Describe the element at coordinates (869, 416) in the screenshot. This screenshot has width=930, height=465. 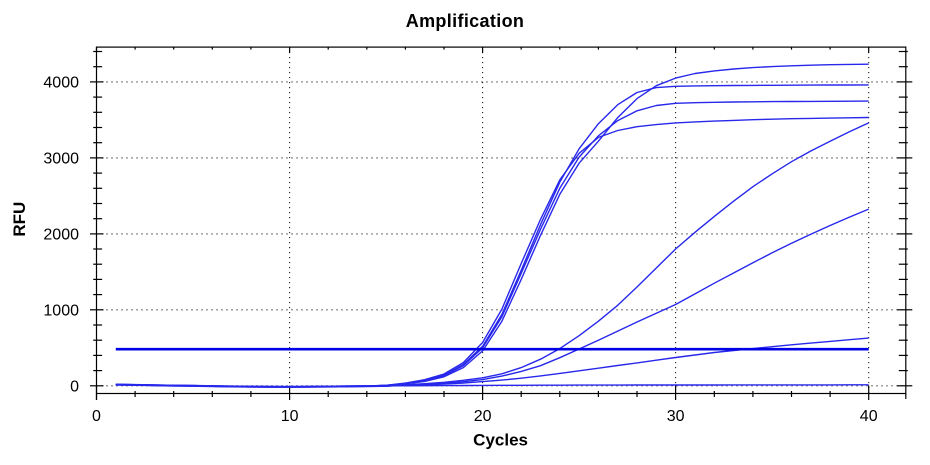
I see `svg-text: 40` at that location.